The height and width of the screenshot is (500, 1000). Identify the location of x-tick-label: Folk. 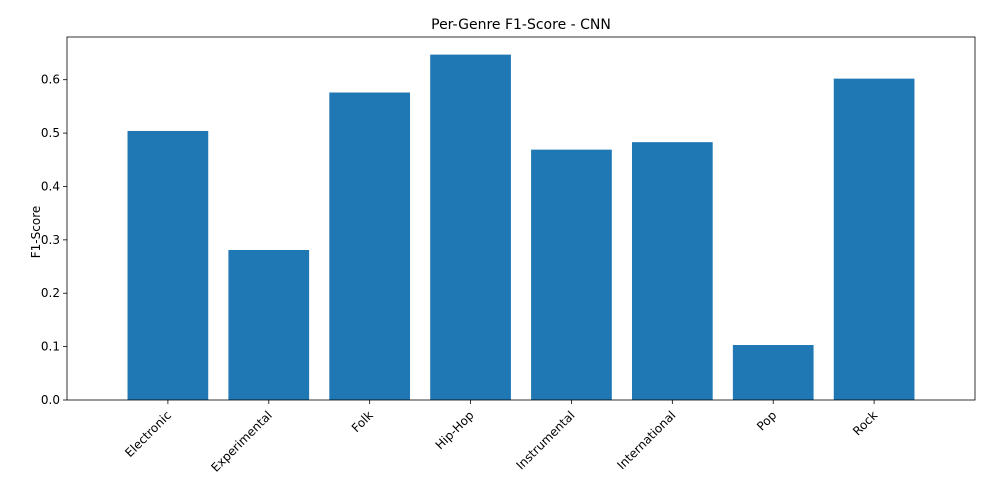
(362, 421).